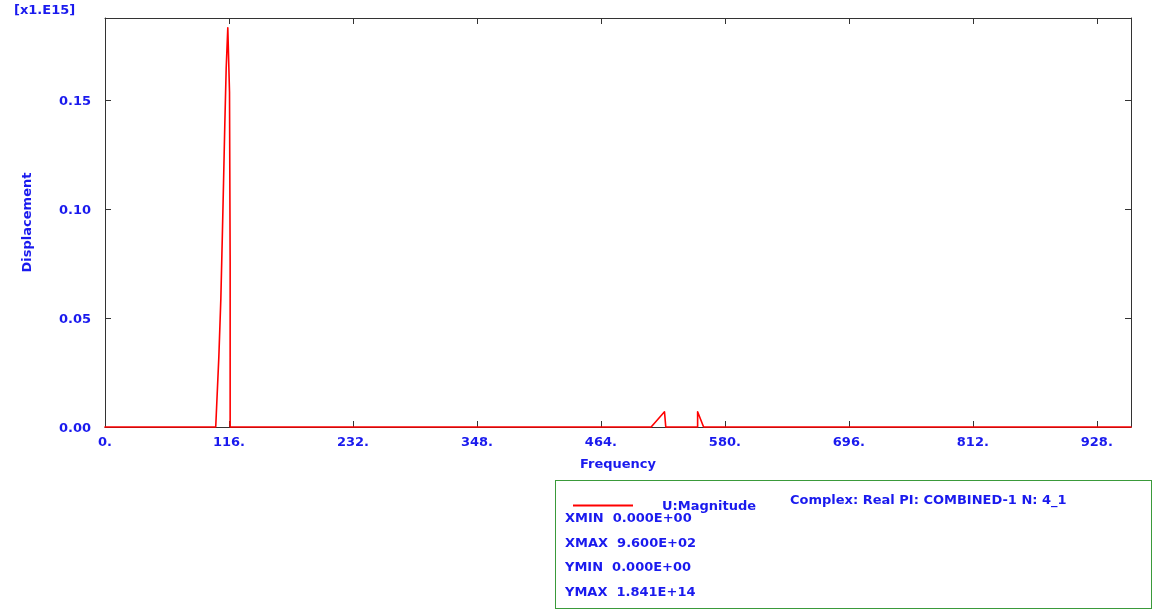 The image size is (1162, 611). Describe the element at coordinates (928, 499) in the screenshot. I see `text: Complex: Real PI: COMBINED-1 N: 4_1` at that location.